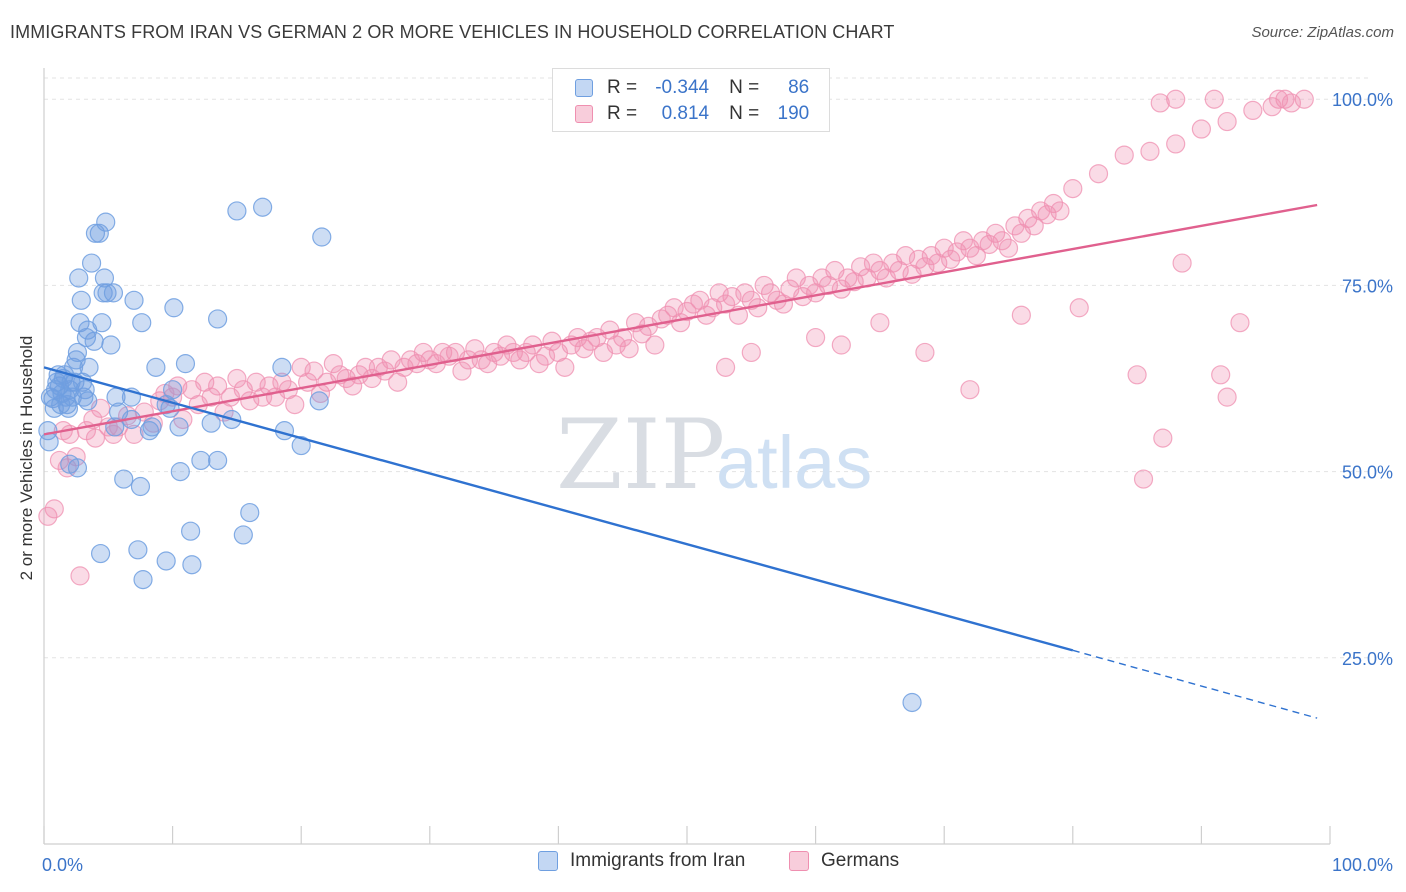 Image resolution: width=1406 pixels, height=892 pixels. What do you see at coordinates (584, 88) in the screenshot?
I see `iran-swatch` at bounding box center [584, 88].